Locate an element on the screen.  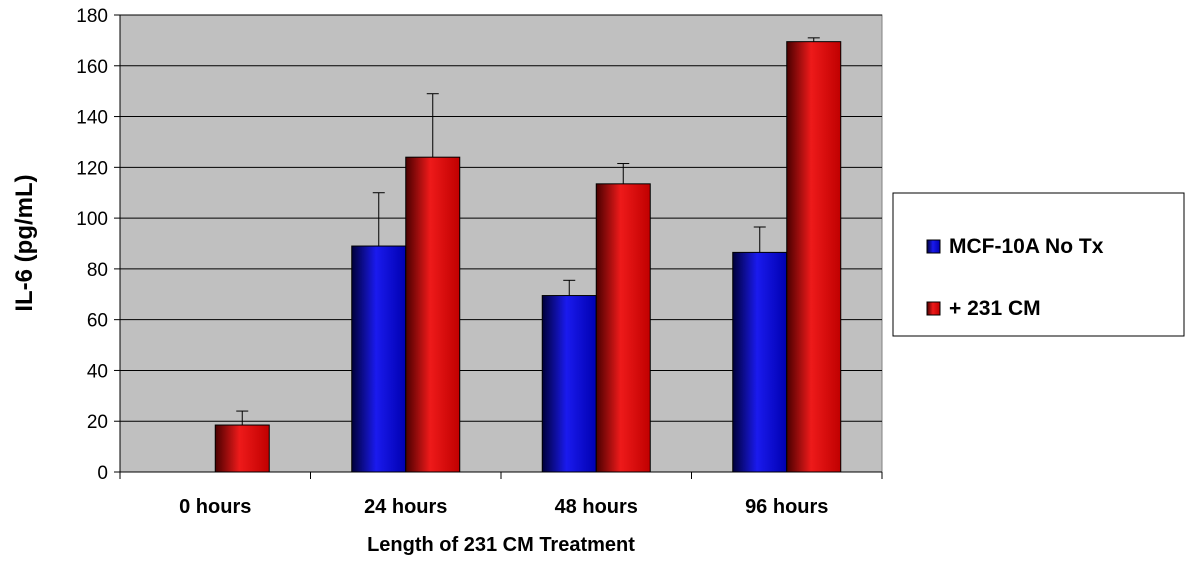
legend-label-series-2: + 231 CM is located at coordinates (995, 308).